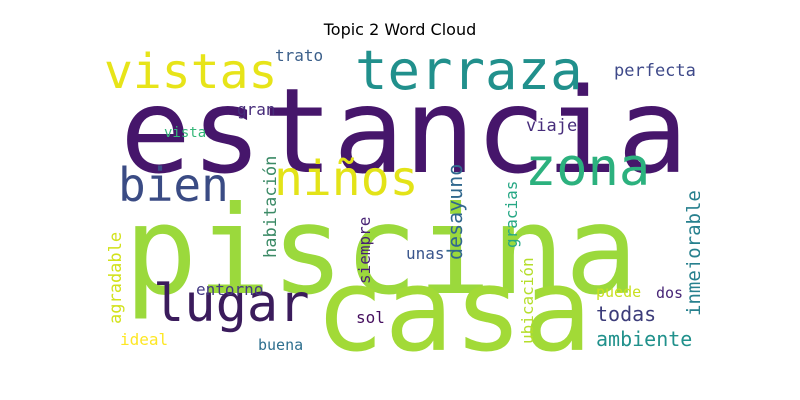  Describe the element at coordinates (644, 339) in the screenshot. I see `word-ambiente: ambiente` at that location.